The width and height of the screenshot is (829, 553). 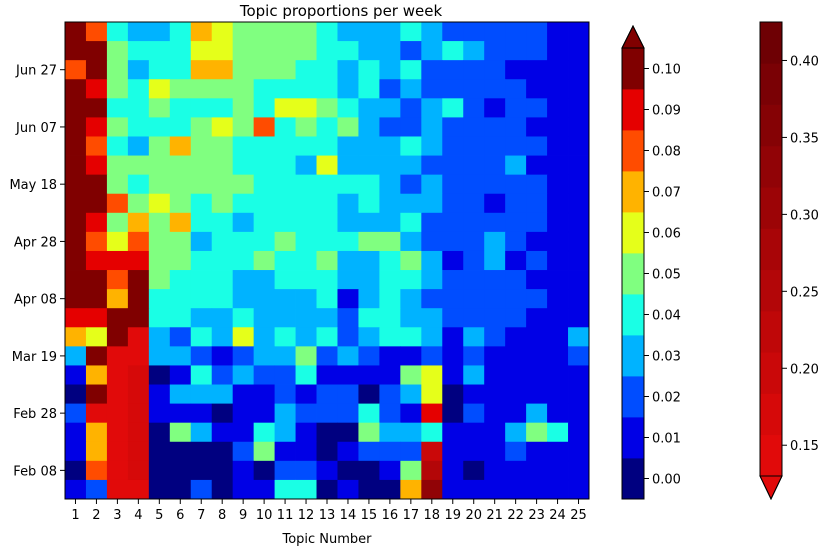 I want to click on colorbar-tick-label: 0.20, so click(x=804, y=369).